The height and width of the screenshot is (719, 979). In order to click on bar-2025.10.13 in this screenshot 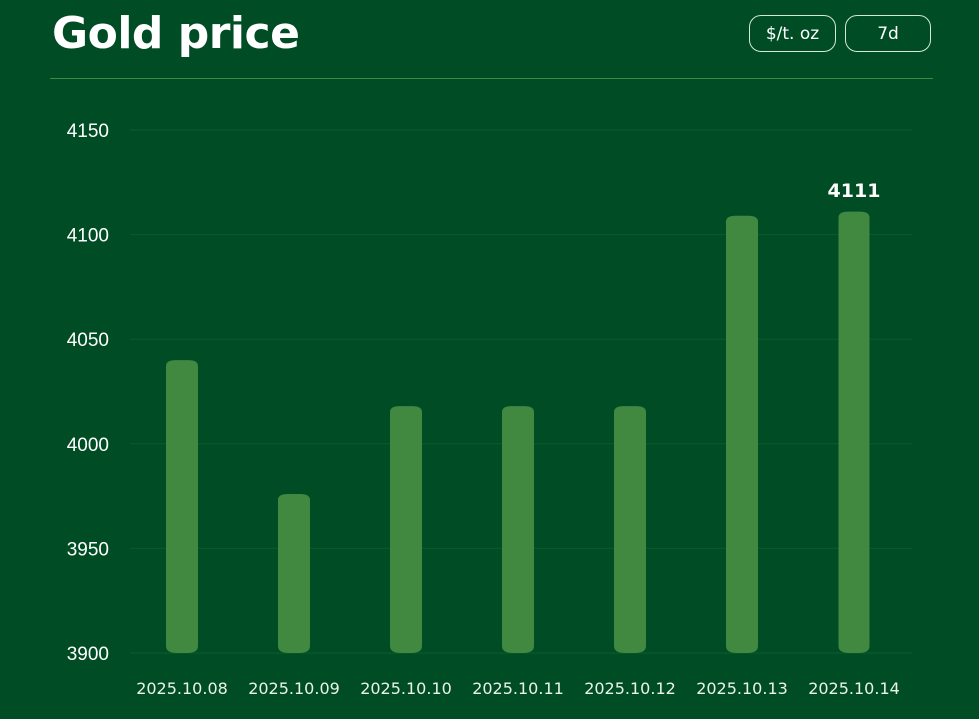, I will do `click(742, 434)`.